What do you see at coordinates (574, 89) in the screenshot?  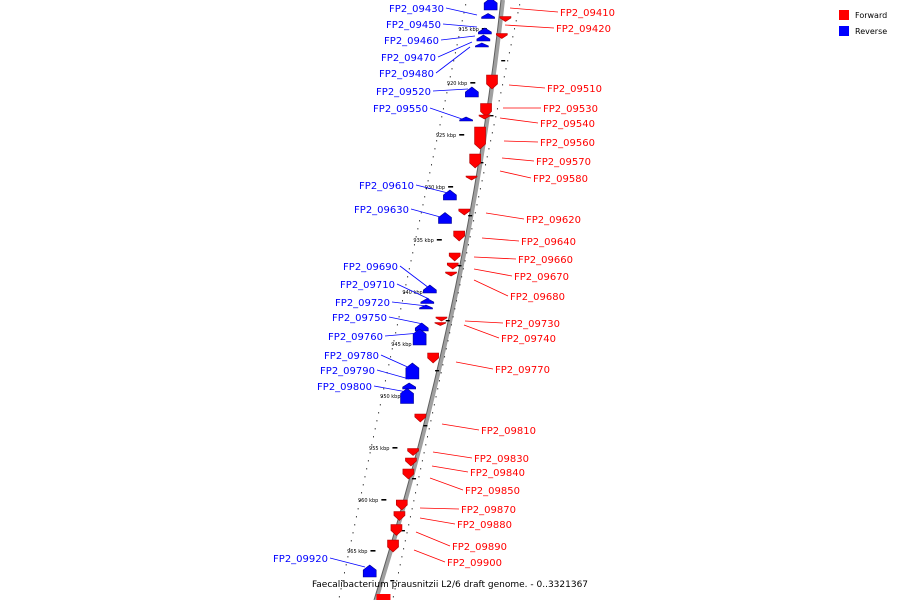 I see `forward-gene-label: FP2_09510` at bounding box center [574, 89].